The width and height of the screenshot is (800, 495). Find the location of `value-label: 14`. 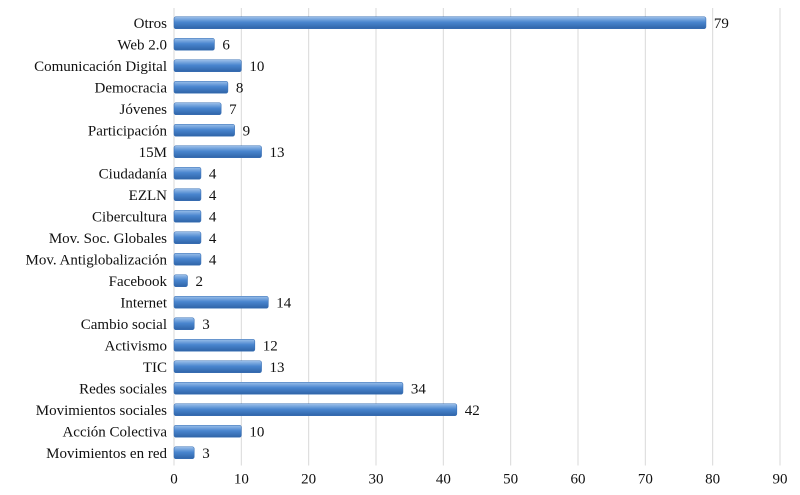

value-label: 14 is located at coordinates (284, 303).